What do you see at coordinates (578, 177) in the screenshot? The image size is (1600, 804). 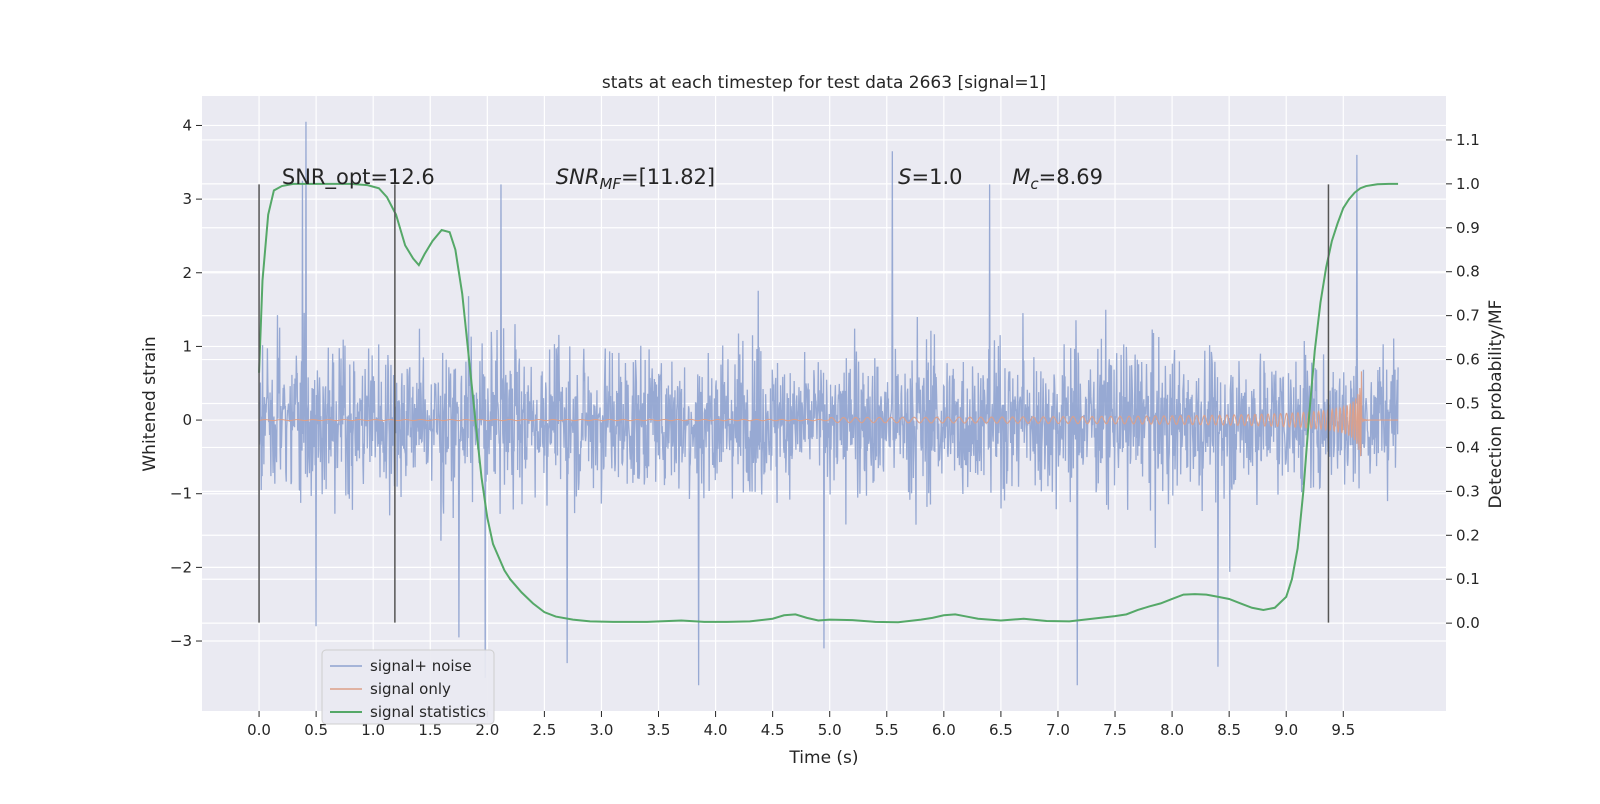 I see `annotation-main: SNR` at bounding box center [578, 177].